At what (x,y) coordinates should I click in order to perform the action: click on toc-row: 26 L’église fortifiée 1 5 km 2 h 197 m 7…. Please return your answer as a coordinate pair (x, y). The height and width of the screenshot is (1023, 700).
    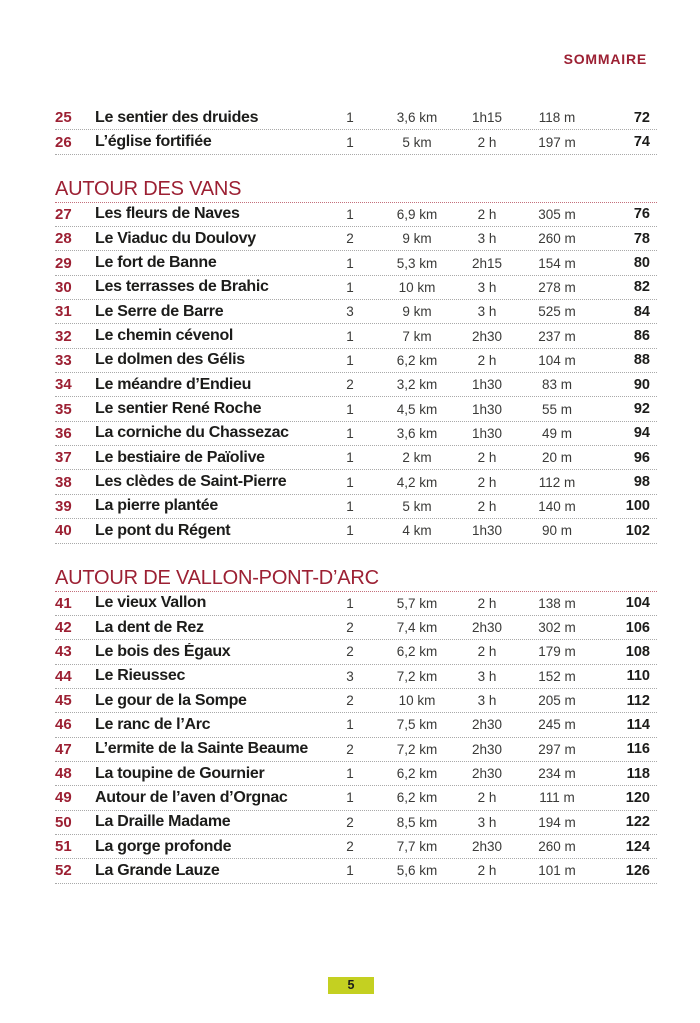
    Looking at the image, I should click on (356, 142).